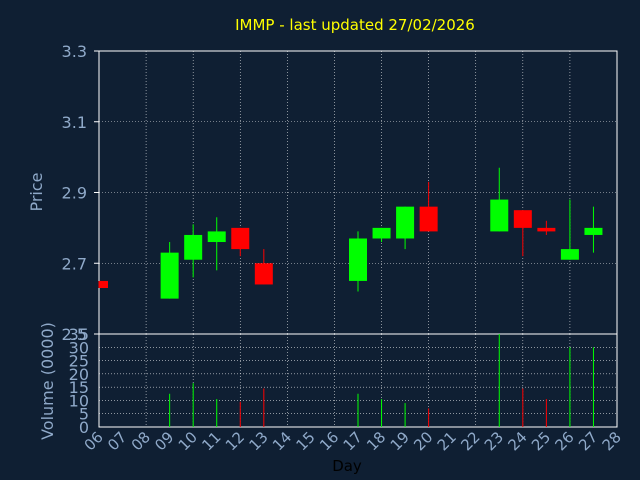 The height and width of the screenshot is (480, 640). Describe the element at coordinates (36, 191) in the screenshot. I see `price-y-axis-label: Price` at that location.